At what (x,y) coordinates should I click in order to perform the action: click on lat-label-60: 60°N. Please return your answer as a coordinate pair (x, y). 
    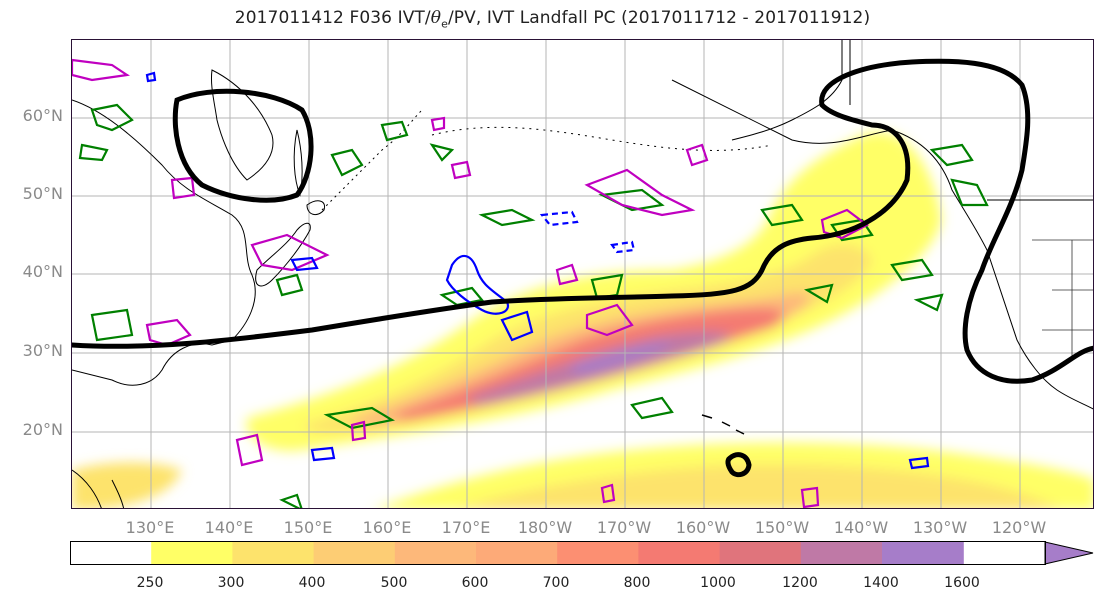
    Looking at the image, I should click on (42, 115).